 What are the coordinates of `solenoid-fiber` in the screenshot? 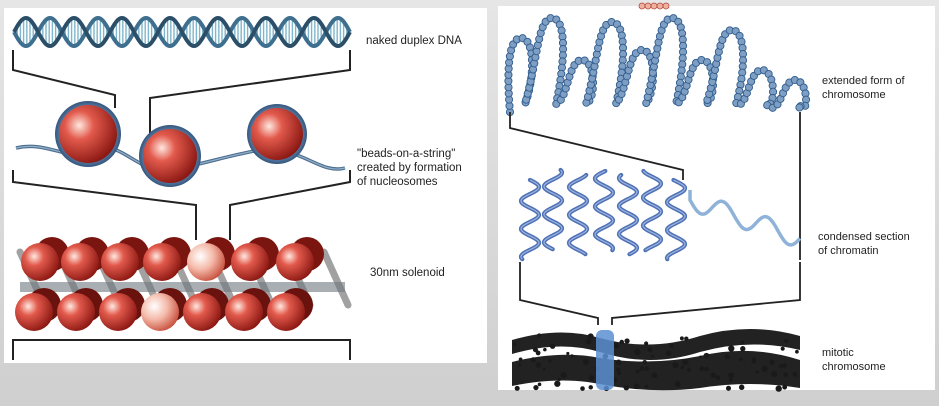 It's located at (181, 284).